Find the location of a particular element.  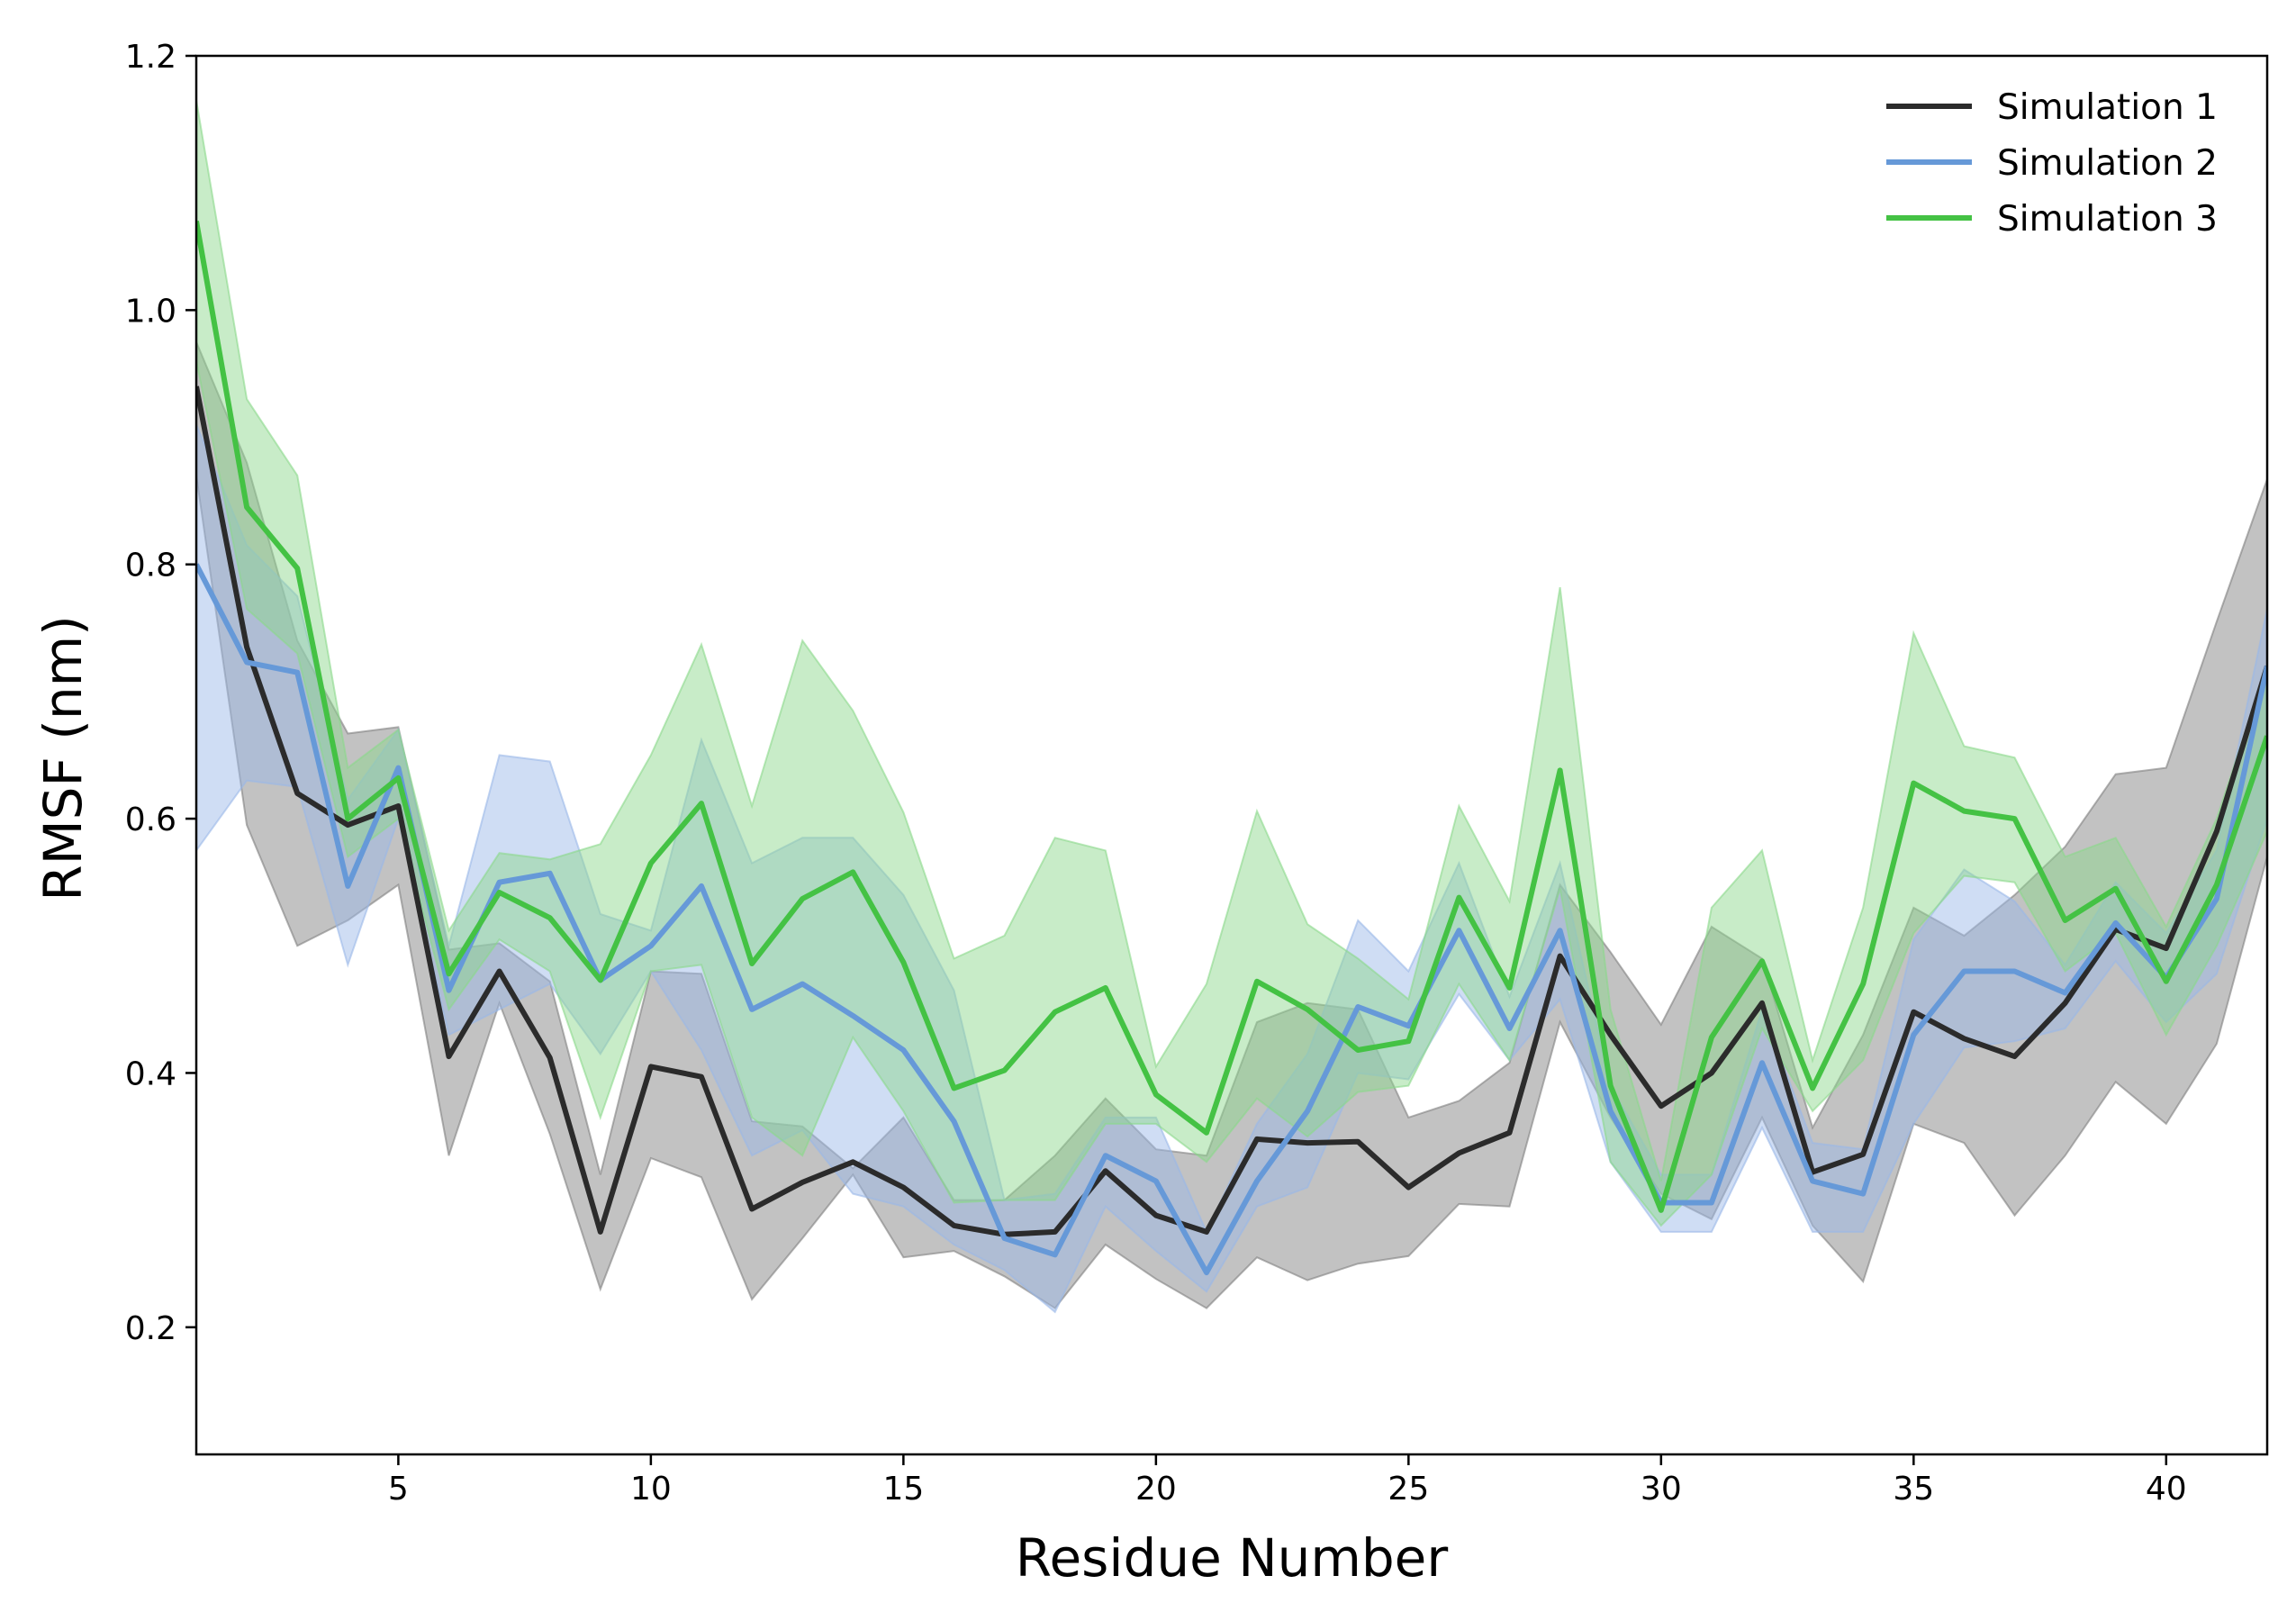

y-axis: 0.2 0.4 0.6 0.8 1.0 1.2 is located at coordinates (160, 693).